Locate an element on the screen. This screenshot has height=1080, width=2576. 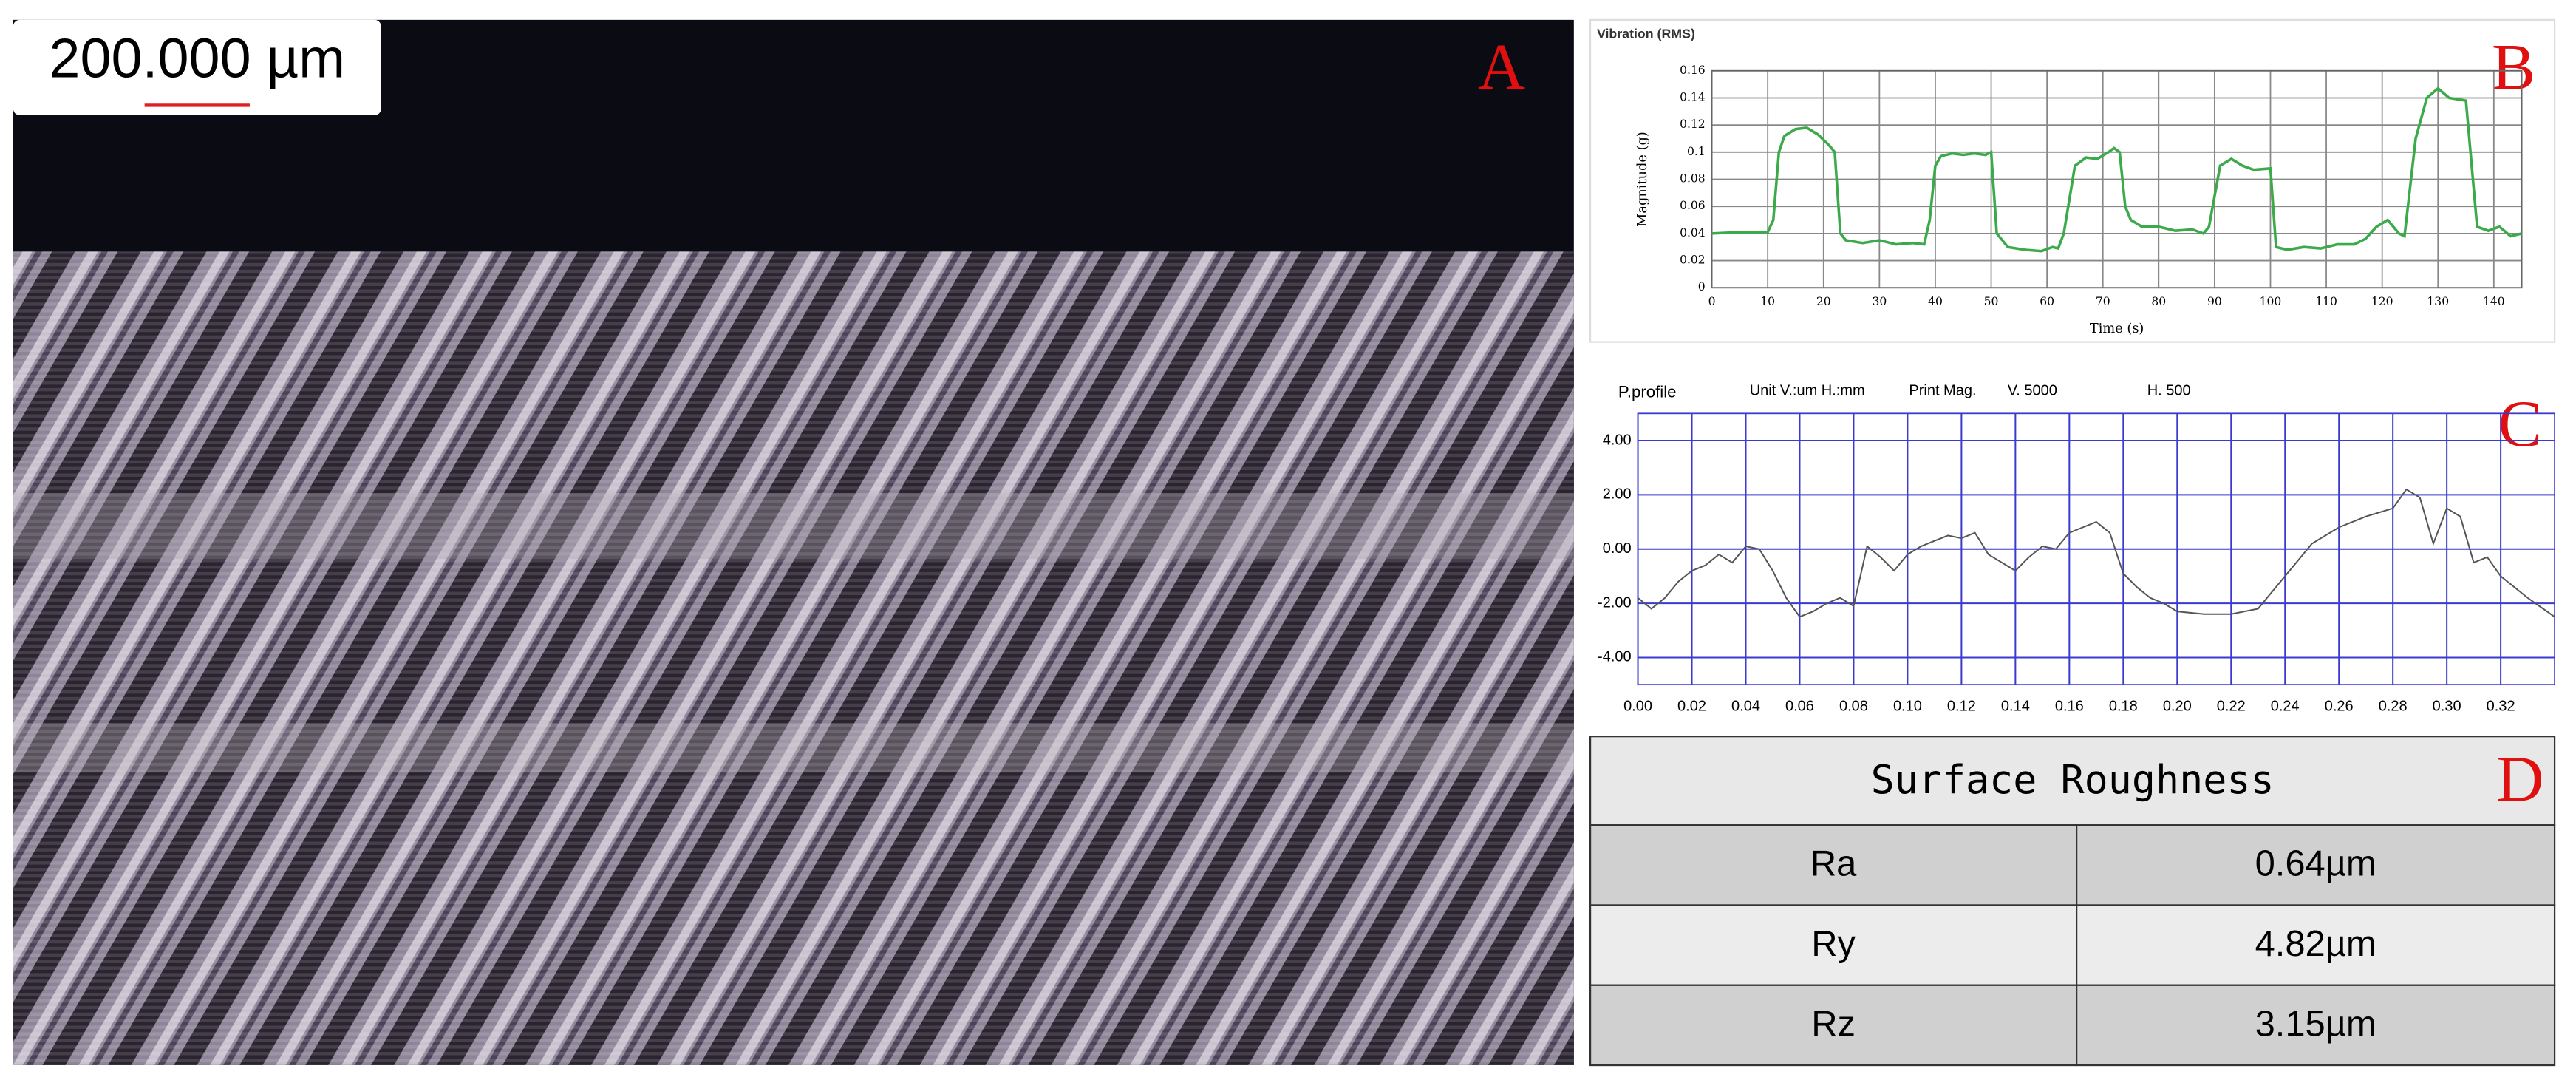
x-tick-label: 60 is located at coordinates (2047, 301).